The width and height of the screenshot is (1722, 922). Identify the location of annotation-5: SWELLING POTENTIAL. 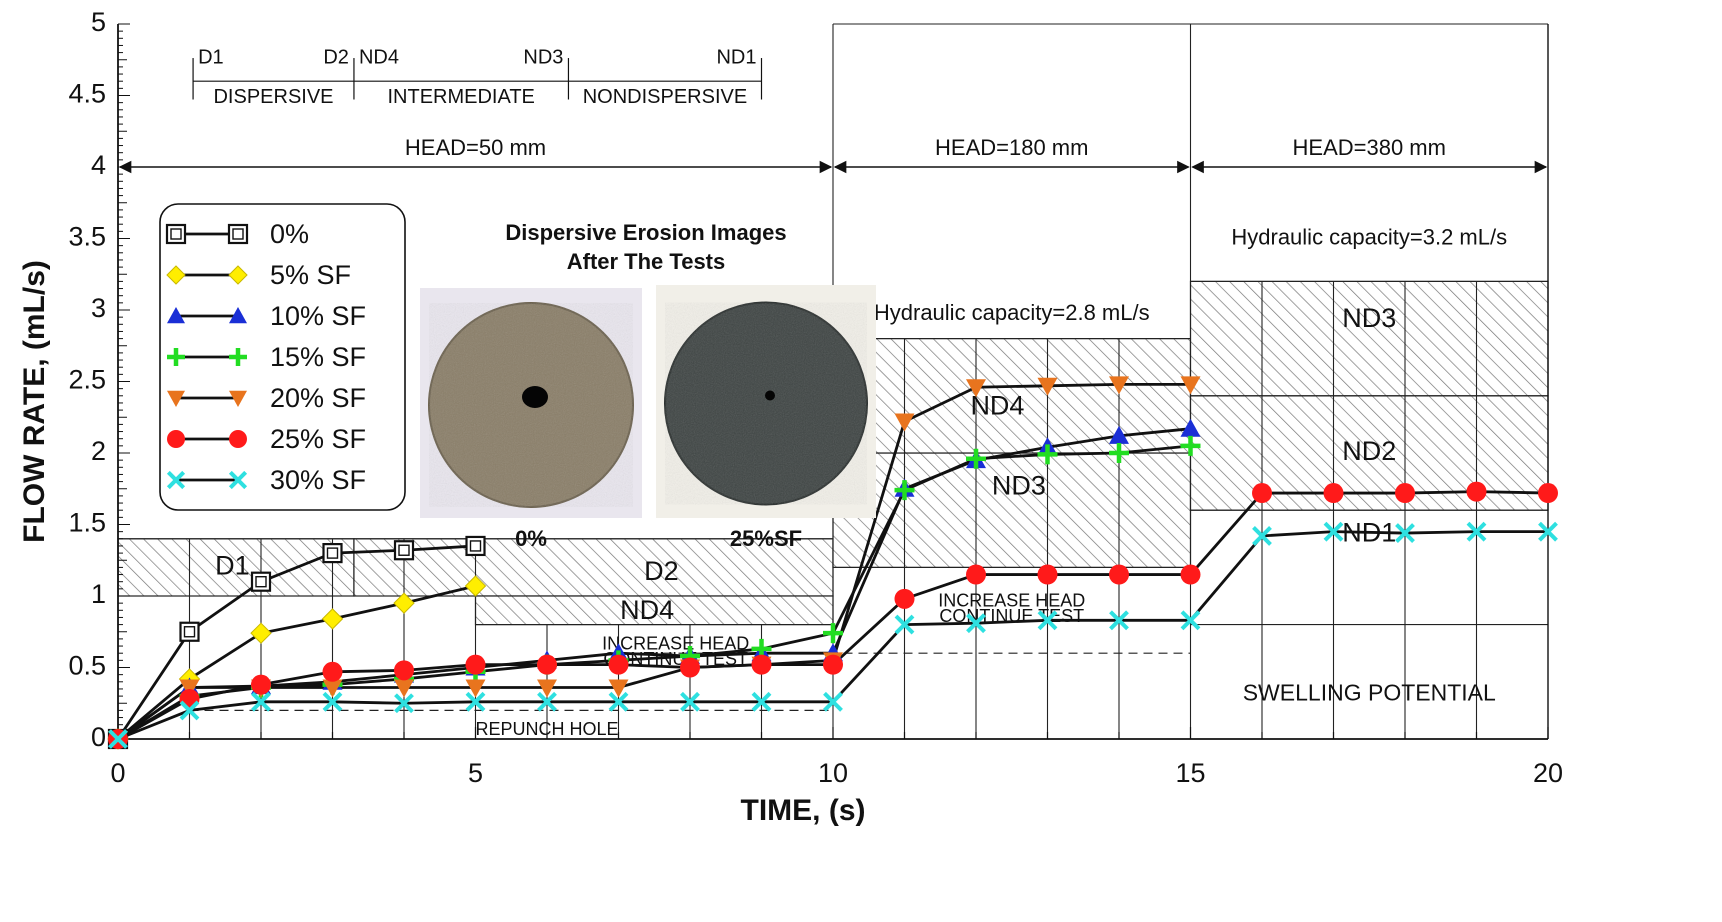
(1369, 693).